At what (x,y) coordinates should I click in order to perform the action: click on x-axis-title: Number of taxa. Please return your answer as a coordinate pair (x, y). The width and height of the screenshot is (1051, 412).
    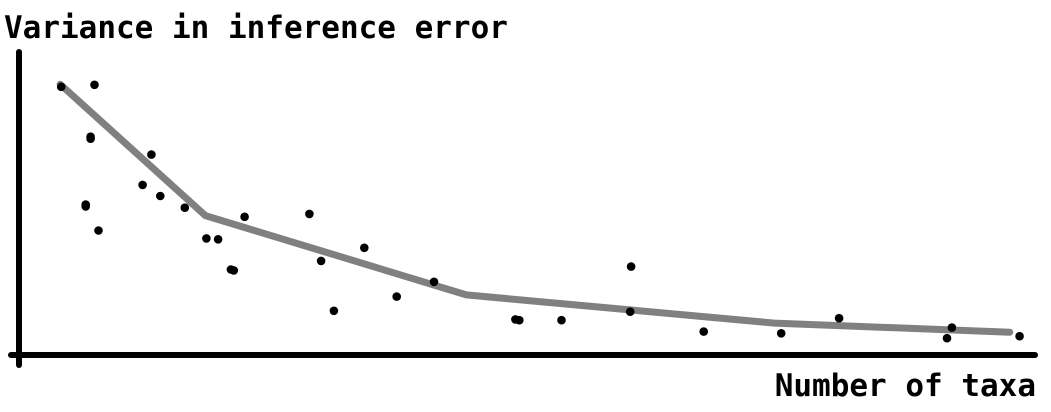
    Looking at the image, I should click on (905, 386).